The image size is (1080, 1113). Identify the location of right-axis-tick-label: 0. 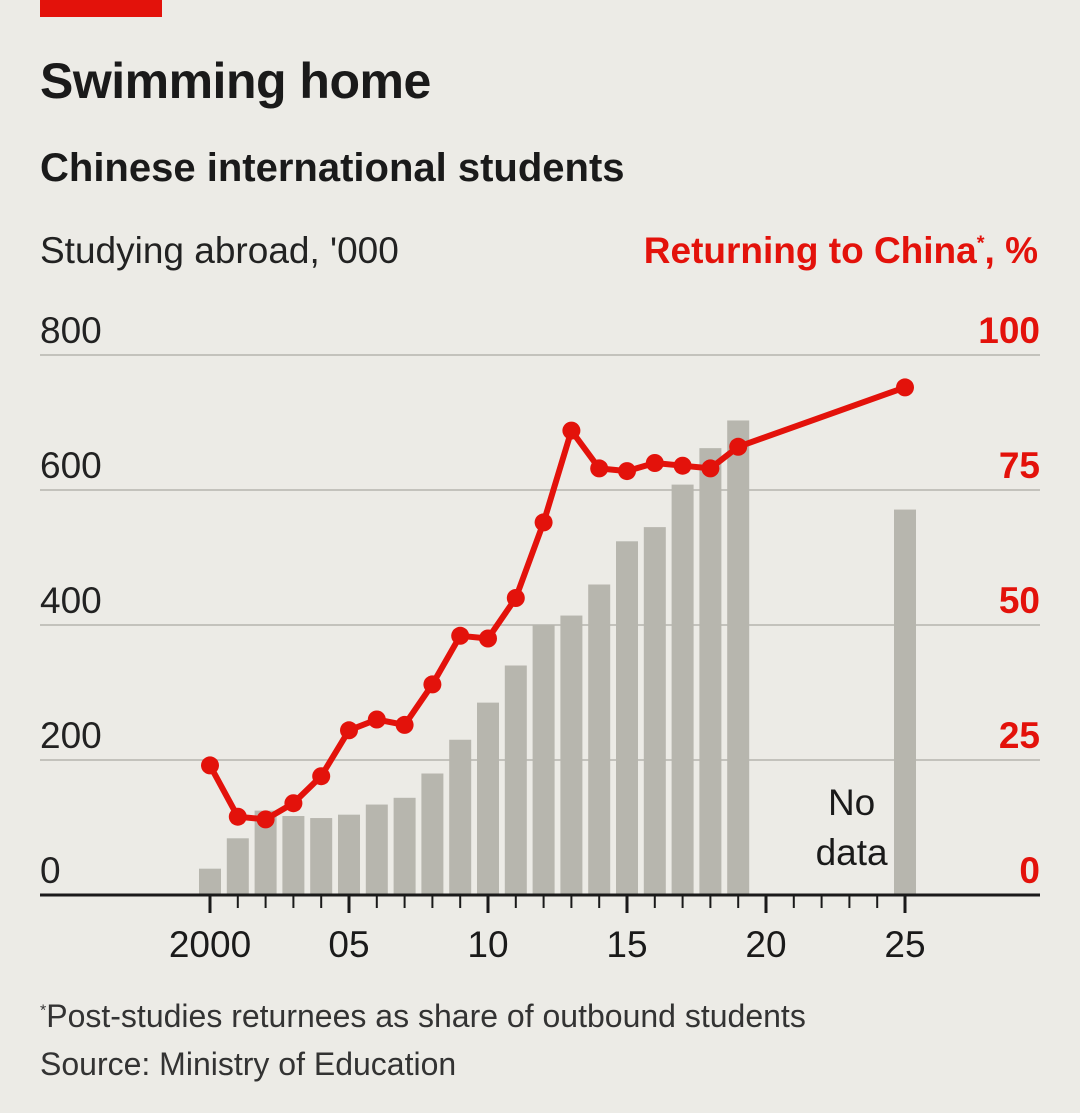
(1029, 870).